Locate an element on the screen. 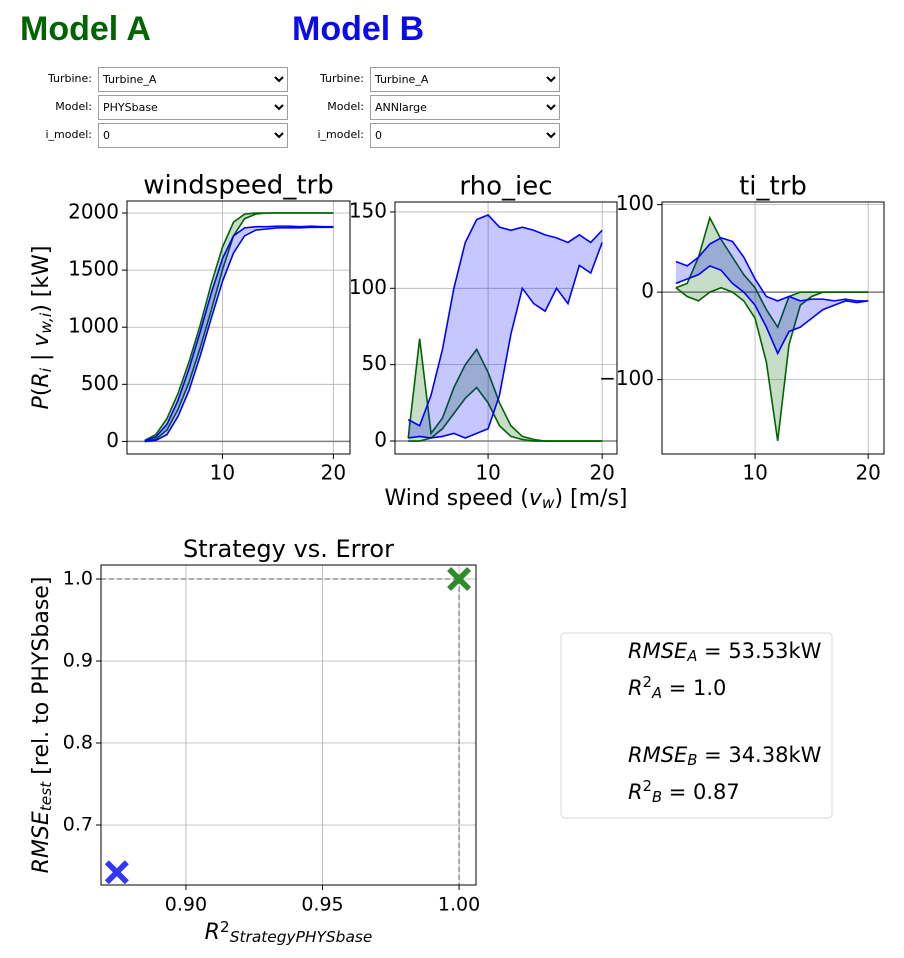 This screenshot has width=904, height=958. model-title: Model B is located at coordinates (358, 29).